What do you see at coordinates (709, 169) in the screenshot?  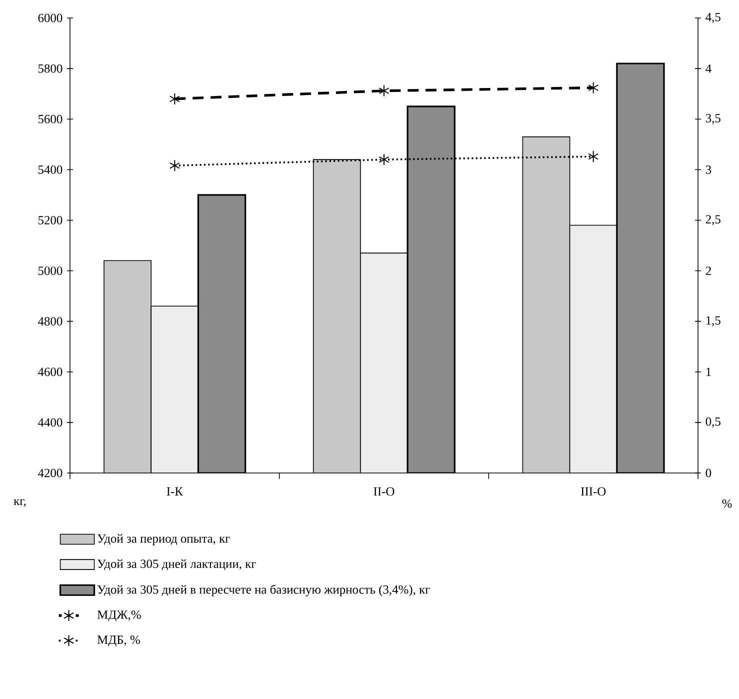 I see `y2-tick-label: 3` at bounding box center [709, 169].